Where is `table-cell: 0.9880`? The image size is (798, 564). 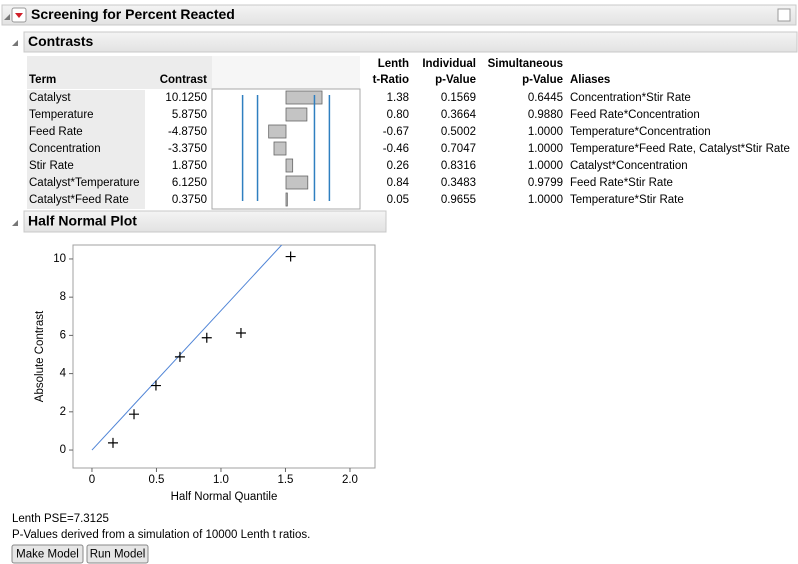 table-cell: 0.9880 is located at coordinates (545, 115).